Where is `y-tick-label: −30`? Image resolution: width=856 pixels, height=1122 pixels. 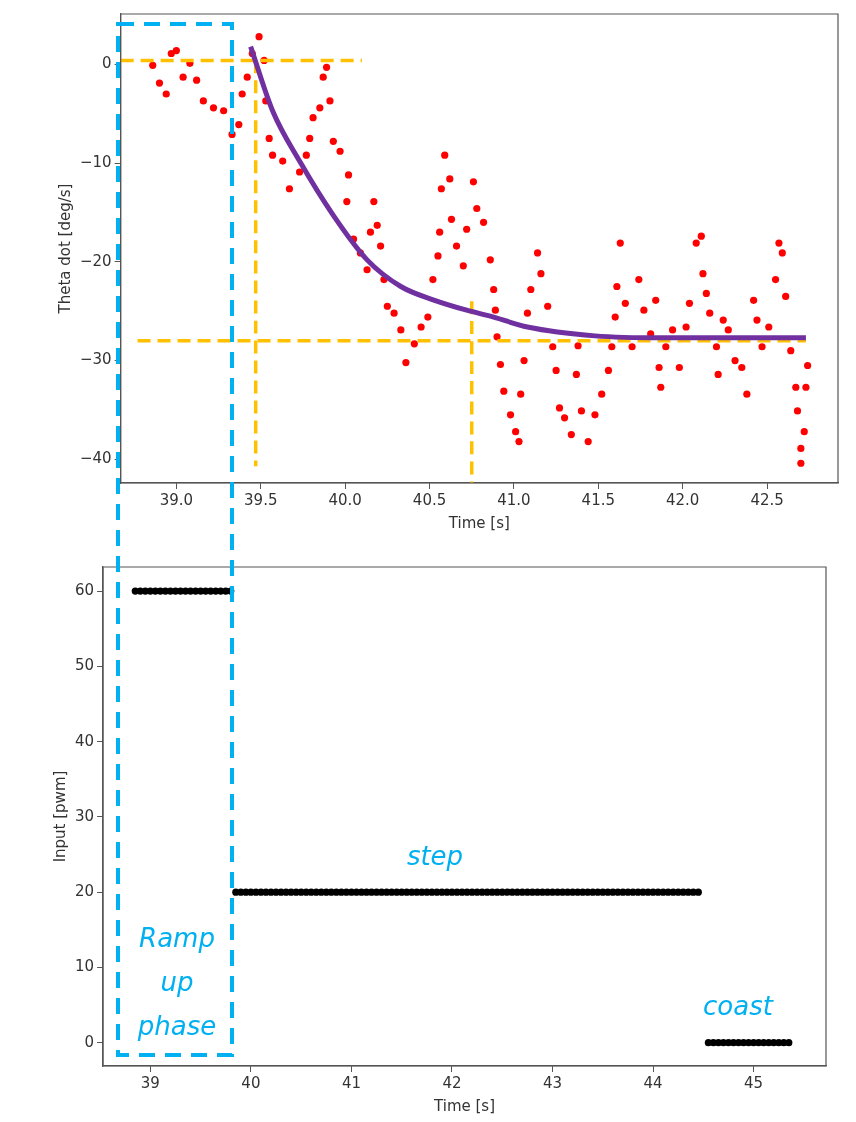
y-tick-label: −30 is located at coordinates (96, 359).